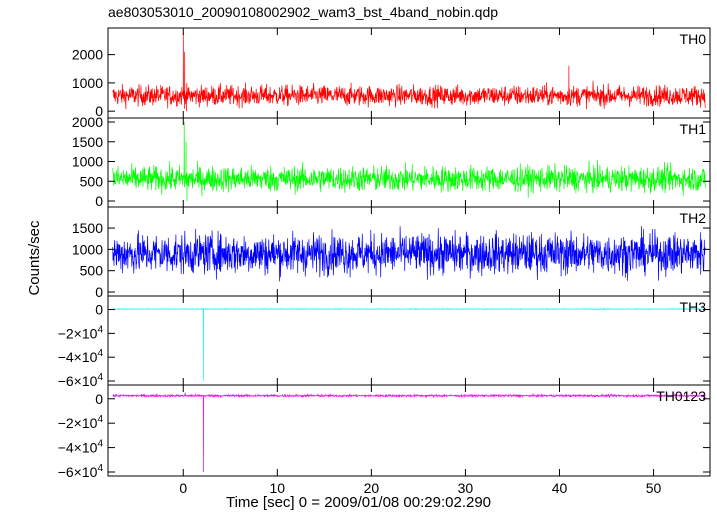 Image resolution: width=717 pixels, height=516 pixels. What do you see at coordinates (372, 488) in the screenshot?
I see `x-tick-label: 20` at bounding box center [372, 488].